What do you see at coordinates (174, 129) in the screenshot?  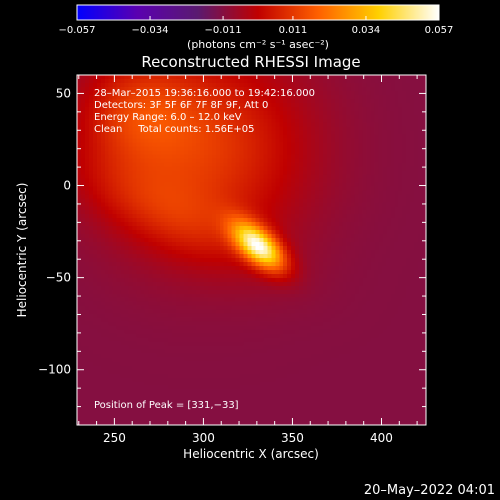 I see `annotation-line-4: Clean Total counts: 1.56E+05` at bounding box center [174, 129].